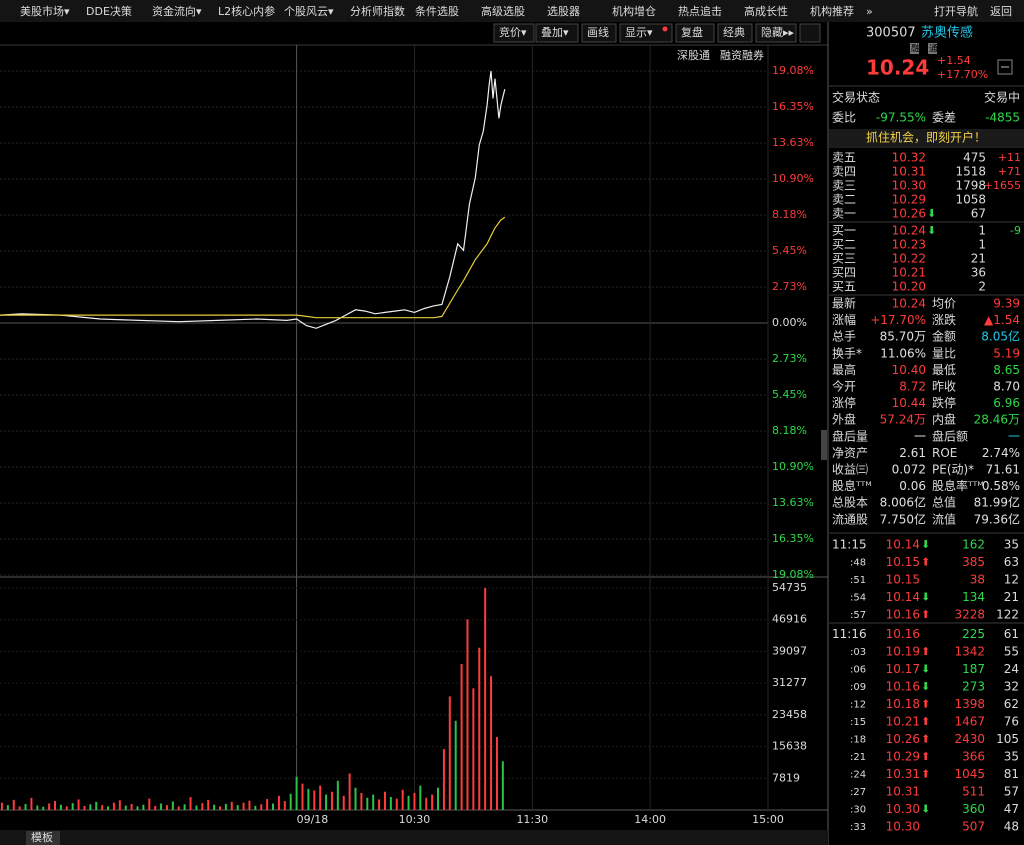 The width and height of the screenshot is (1024, 845). I want to click on y-tick-label: 0.00%, so click(789, 322).